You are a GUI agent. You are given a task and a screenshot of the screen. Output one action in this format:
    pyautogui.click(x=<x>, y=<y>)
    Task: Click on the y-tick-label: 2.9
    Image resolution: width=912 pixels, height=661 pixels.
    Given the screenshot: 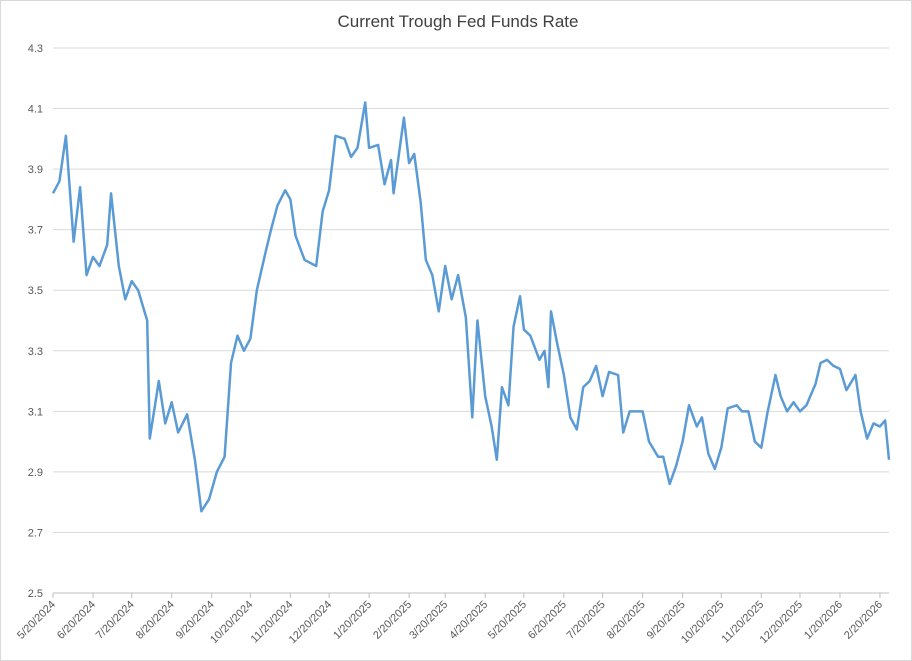 What is the action you would take?
    pyautogui.click(x=35, y=473)
    